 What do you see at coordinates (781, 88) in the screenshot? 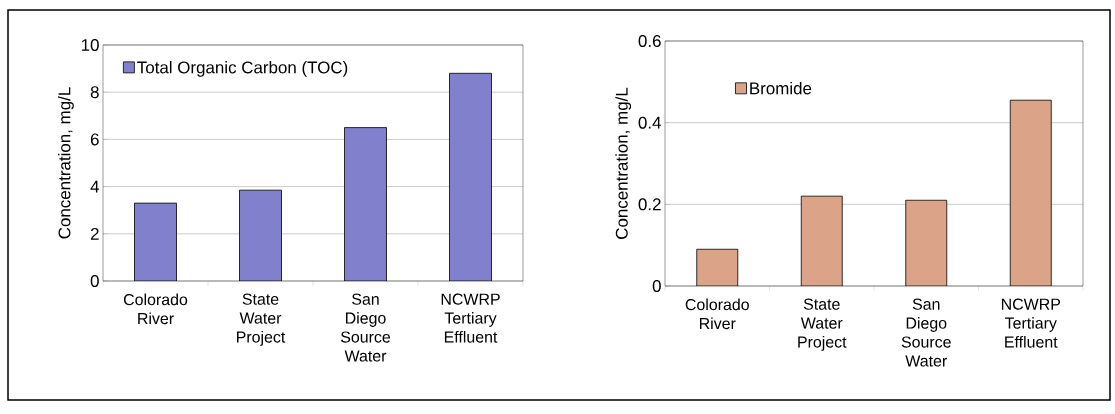
I see `legend-label: Bromide` at bounding box center [781, 88].